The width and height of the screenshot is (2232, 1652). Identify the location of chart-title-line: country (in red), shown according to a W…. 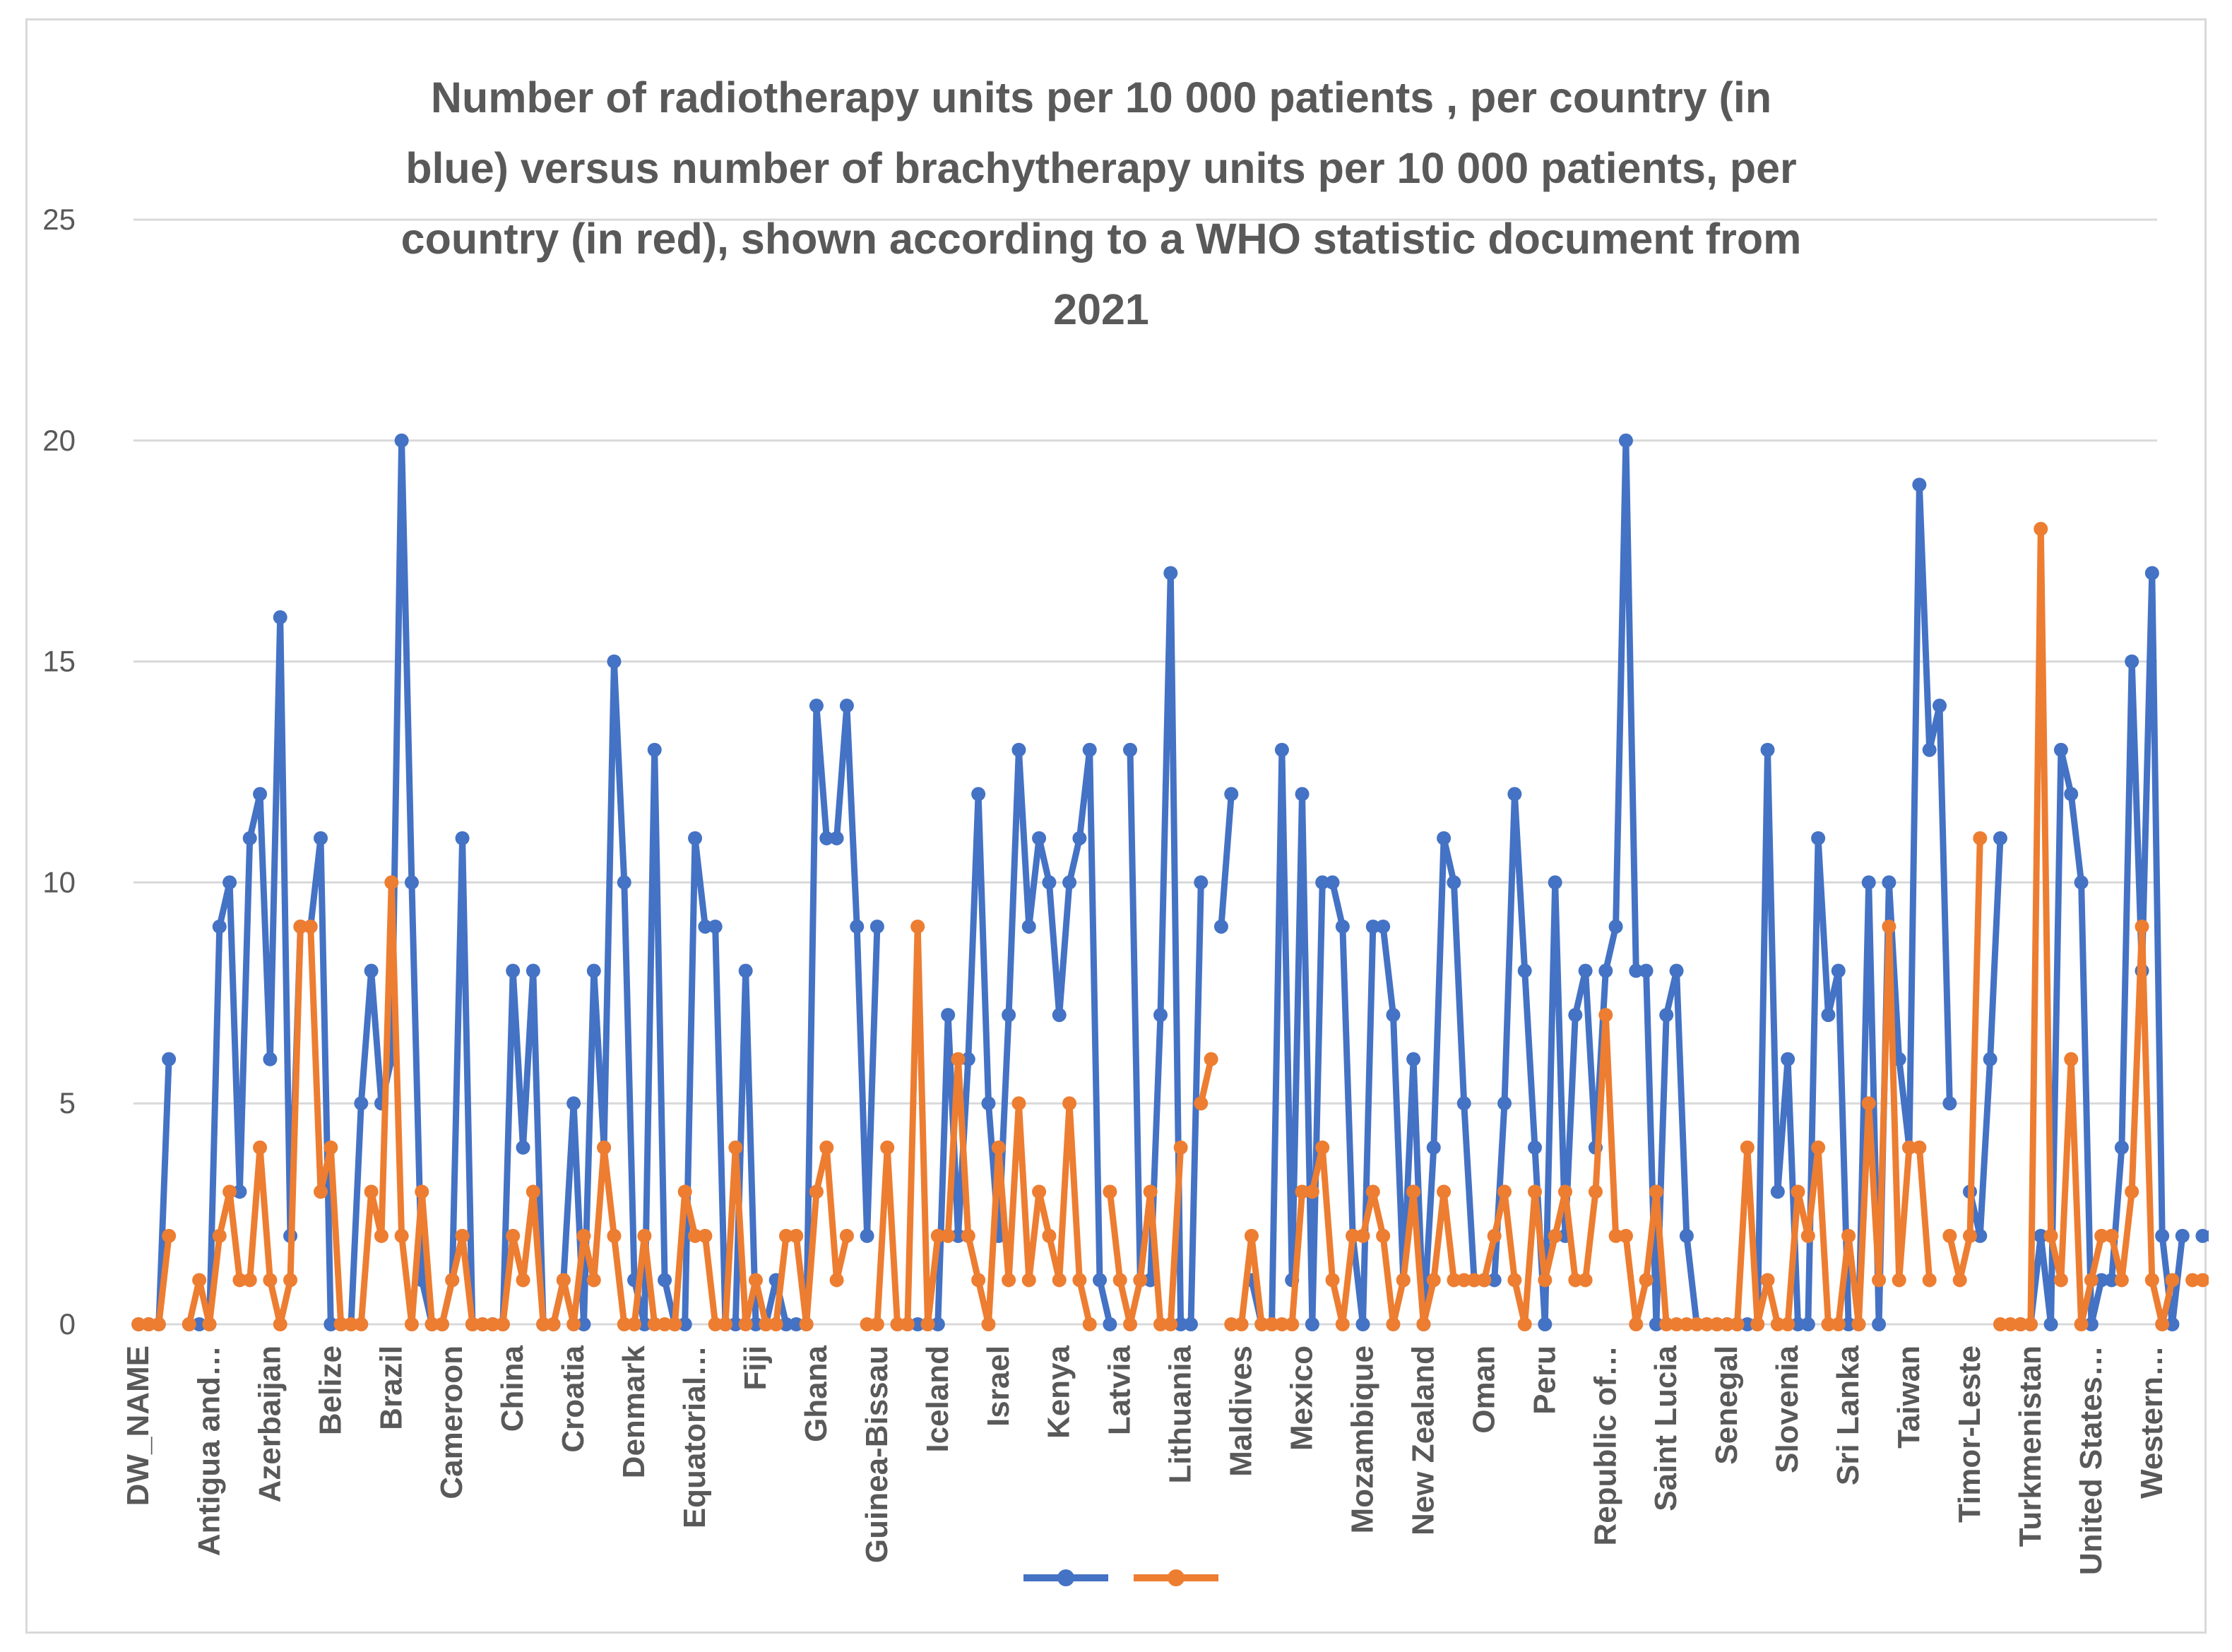
(1101, 239).